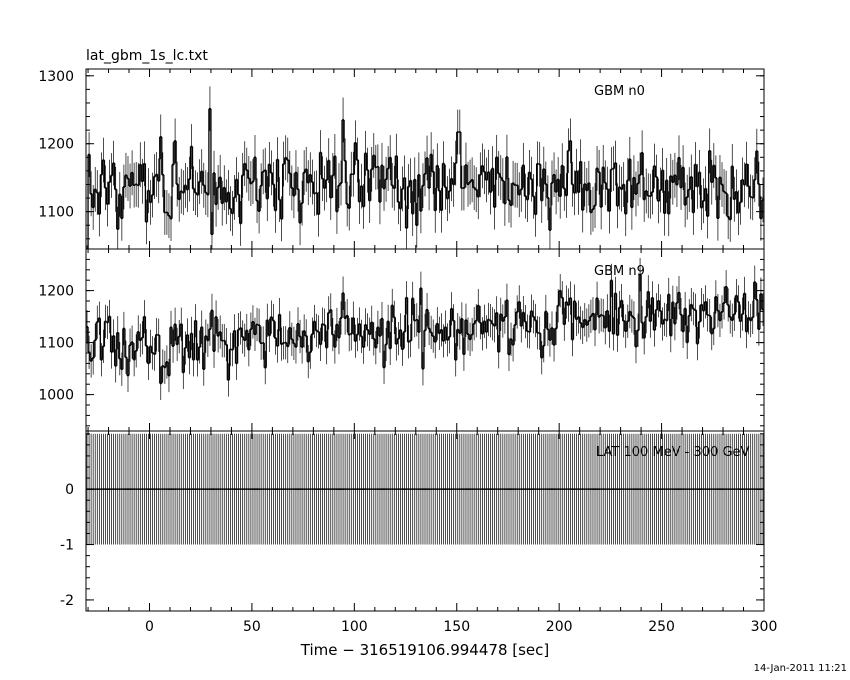 The height and width of the screenshot is (680, 850). I want to click on series-label: GBM n0, so click(619, 91).